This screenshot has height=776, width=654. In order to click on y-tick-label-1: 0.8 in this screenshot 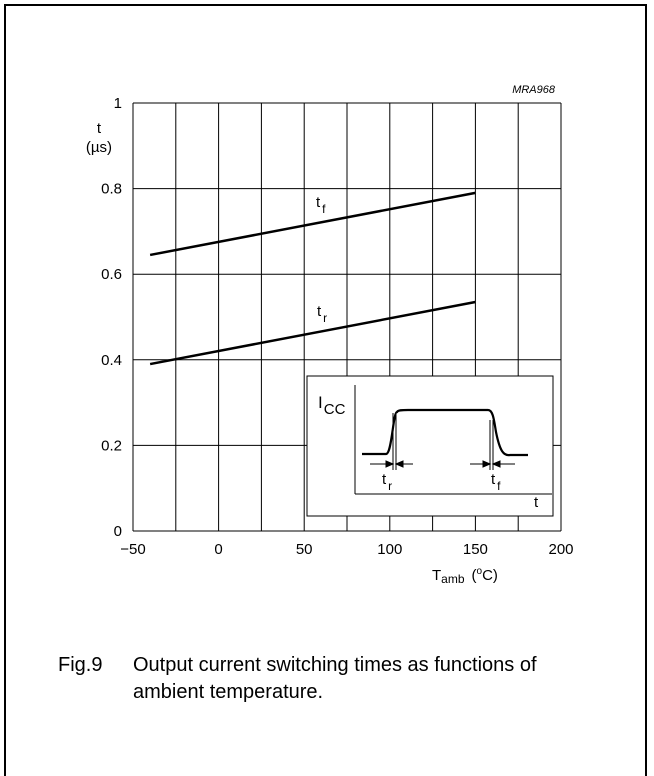, I will do `click(111, 189)`.